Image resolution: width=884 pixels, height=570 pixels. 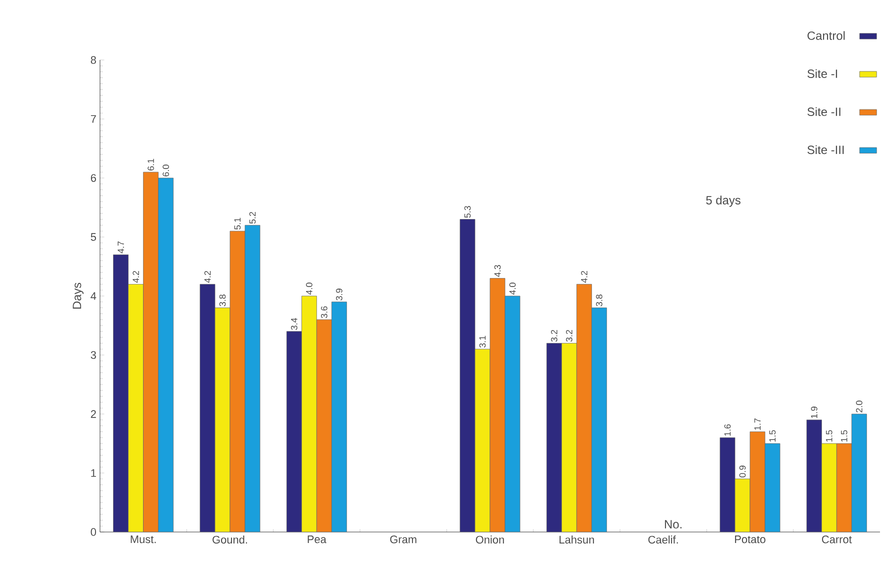 What do you see at coordinates (93, 473) in the screenshot?
I see `y-tick-label: 1` at bounding box center [93, 473].